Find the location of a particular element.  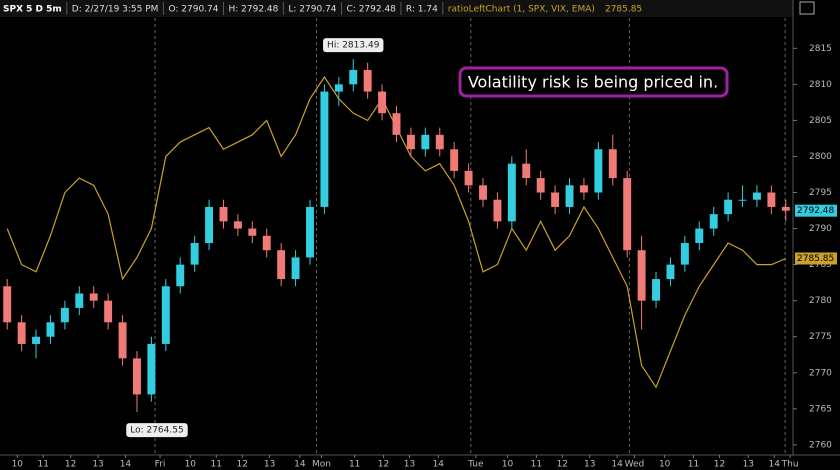

header-item: SPX 5 D 5m is located at coordinates (32, 10).